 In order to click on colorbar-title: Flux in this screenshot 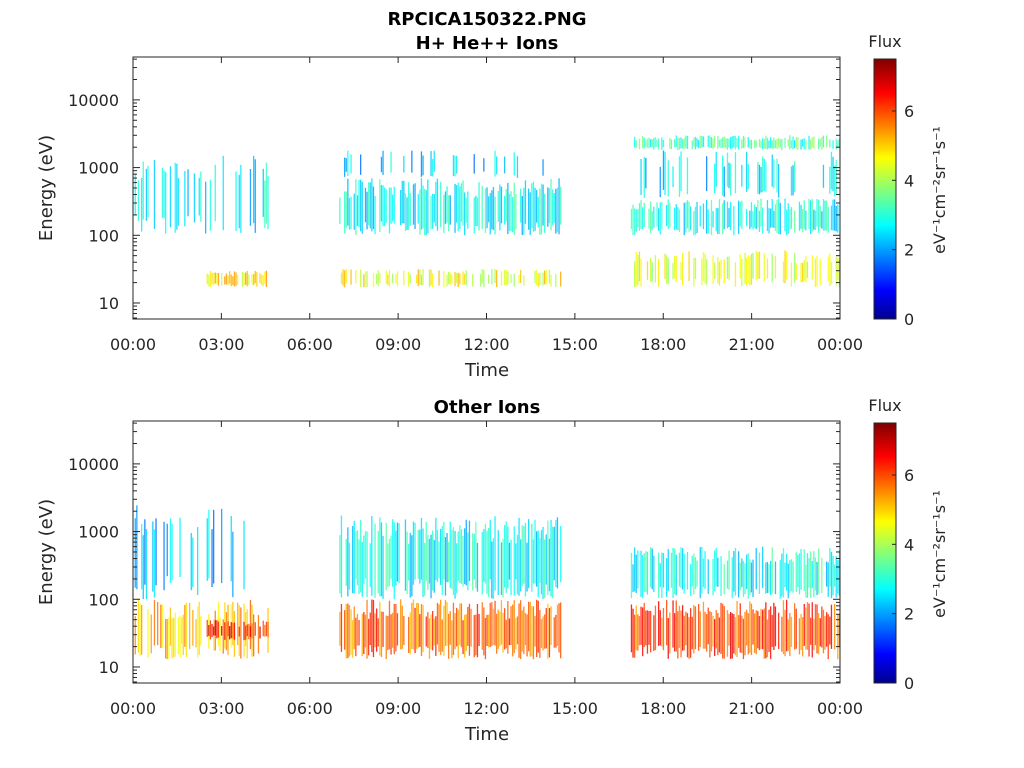, I will do `click(884, 41)`.